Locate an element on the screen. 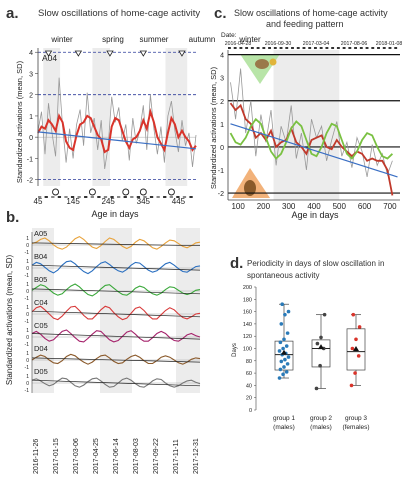  row-label: B04 is located at coordinates (40, 256).